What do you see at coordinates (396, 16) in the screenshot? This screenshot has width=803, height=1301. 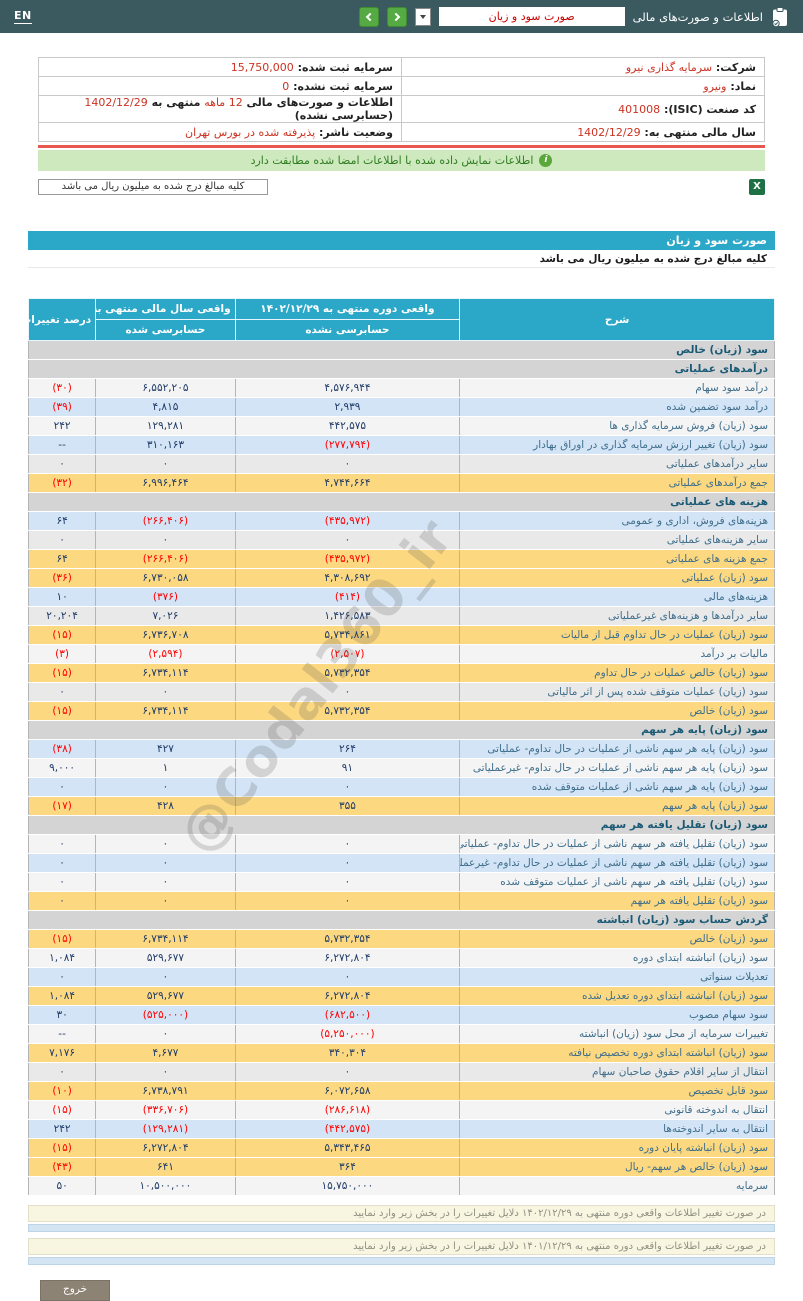 I see `next-report-button` at bounding box center [396, 16].